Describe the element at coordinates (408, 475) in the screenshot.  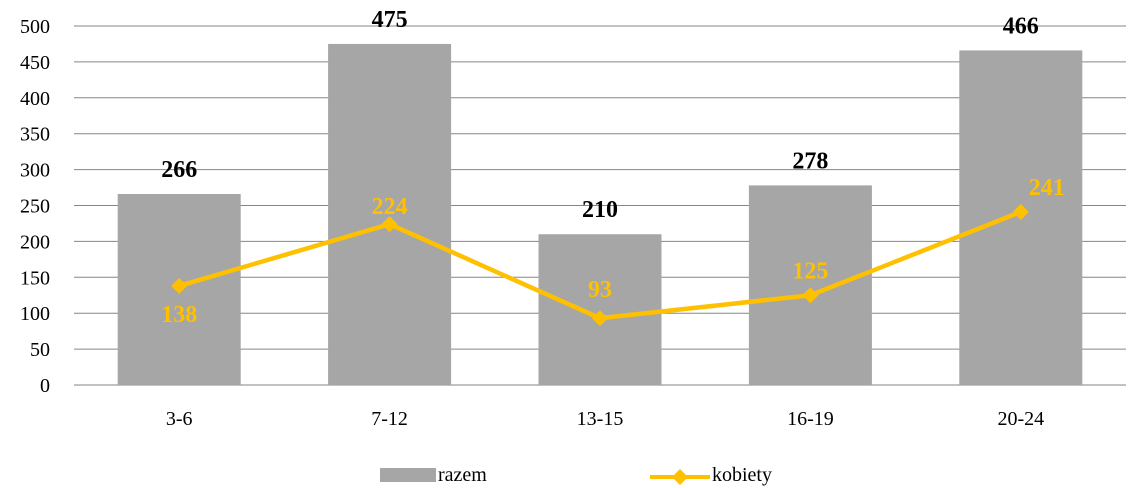
I see `legend-swatch-razem` at that location.